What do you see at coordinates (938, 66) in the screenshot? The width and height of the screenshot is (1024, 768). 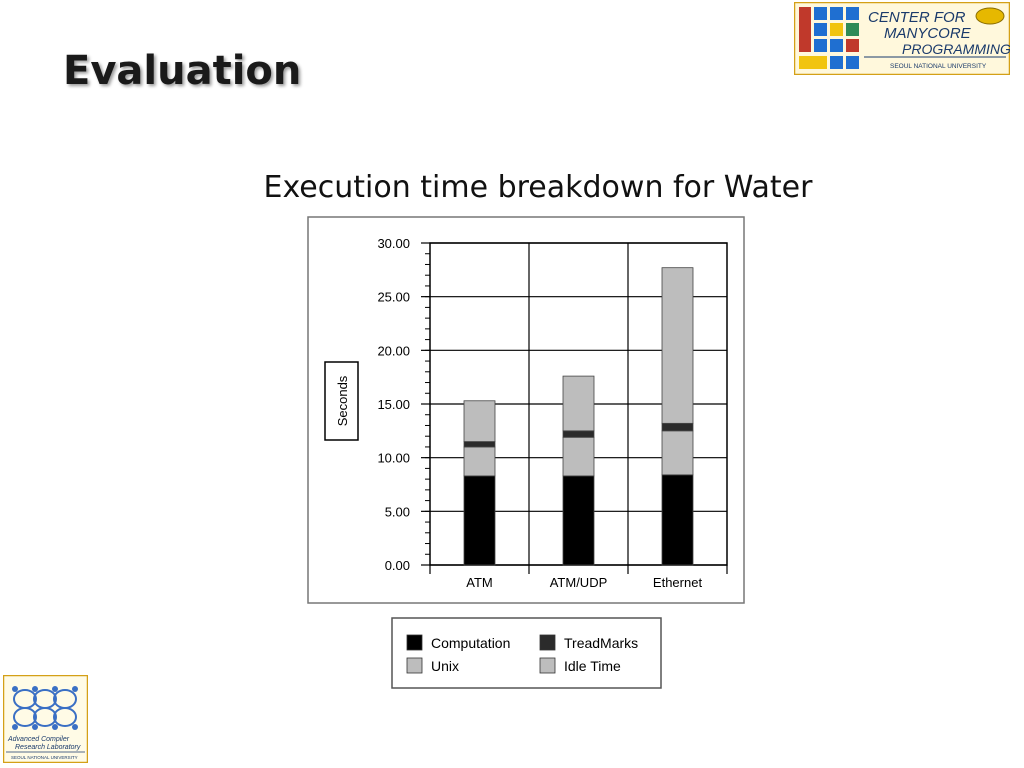 I see `logo-sub: SEOUL NATIONAL UNIVERSITY` at bounding box center [938, 66].